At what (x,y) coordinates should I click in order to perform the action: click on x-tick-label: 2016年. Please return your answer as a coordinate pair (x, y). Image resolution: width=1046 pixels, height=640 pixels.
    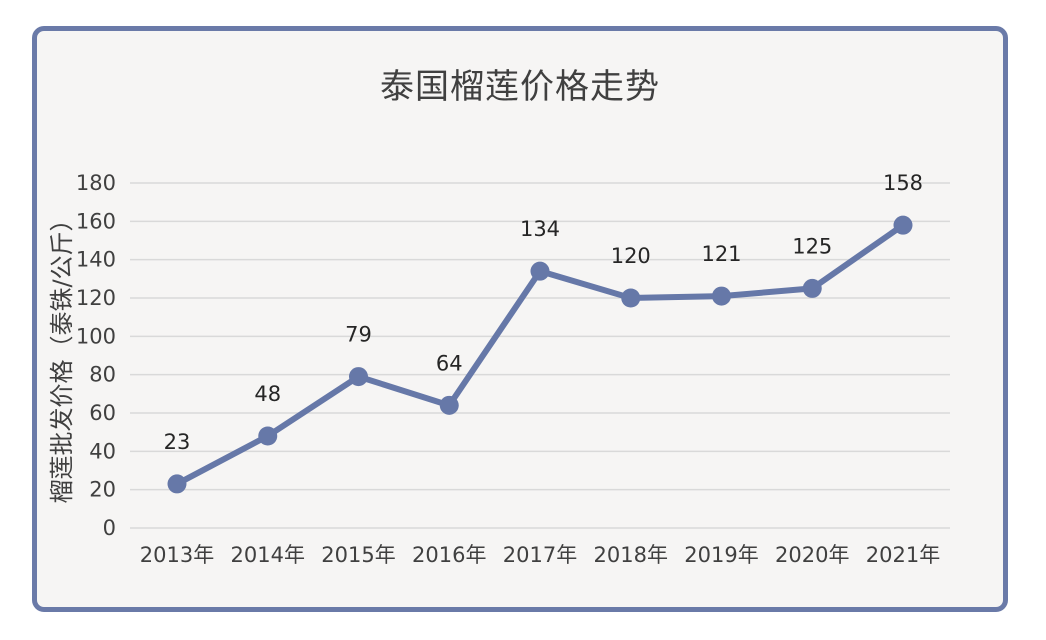
    Looking at the image, I should click on (449, 555).